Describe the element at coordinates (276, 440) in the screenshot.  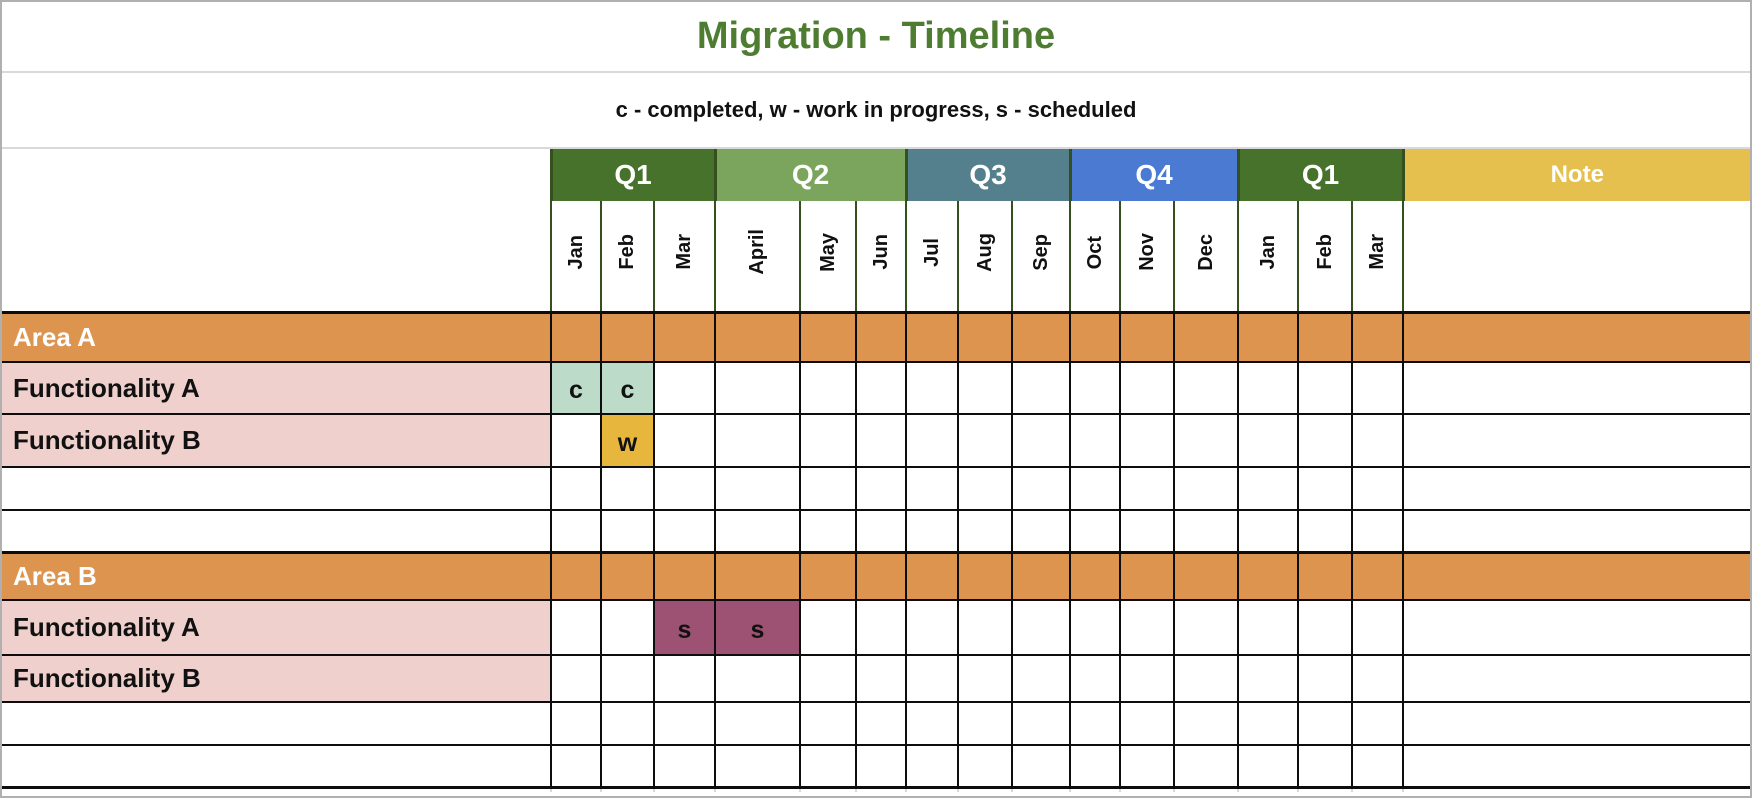
I see `task-label-cell: Functionality B` at that location.